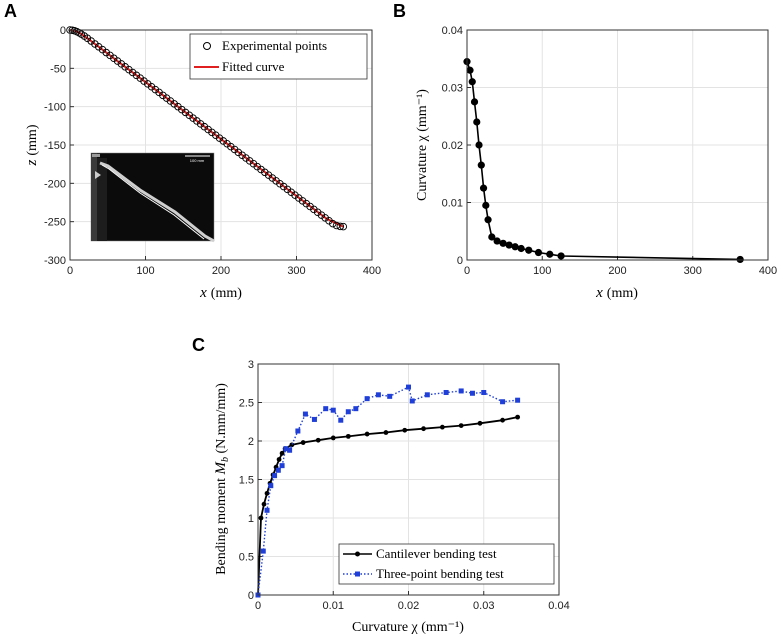 Image resolution: width=782 pixels, height=635 pixels. Describe the element at coordinates (296, 271) in the screenshot. I see `panel-a-x-tick-label: 300` at that location.